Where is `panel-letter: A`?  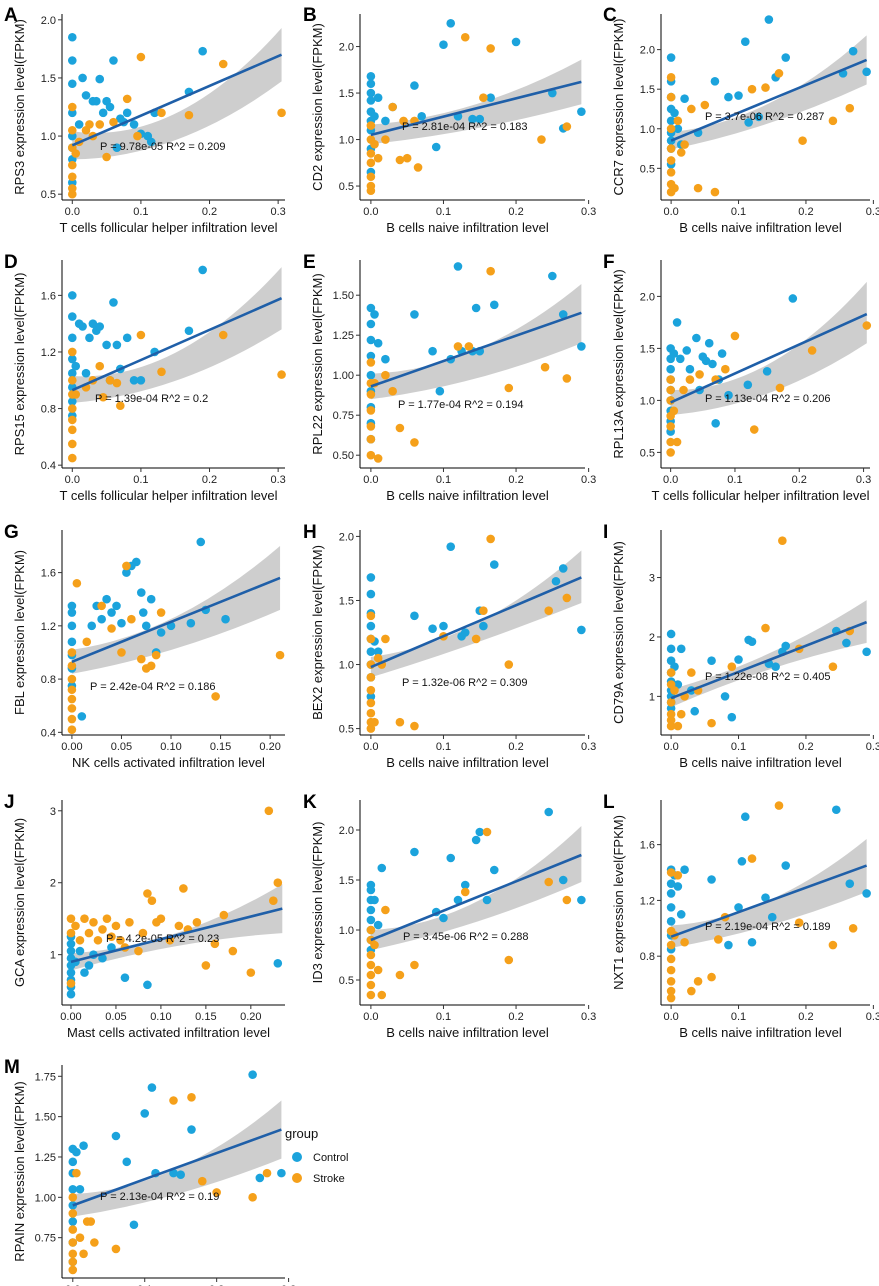 panel-letter: A is located at coordinates (11, 15).